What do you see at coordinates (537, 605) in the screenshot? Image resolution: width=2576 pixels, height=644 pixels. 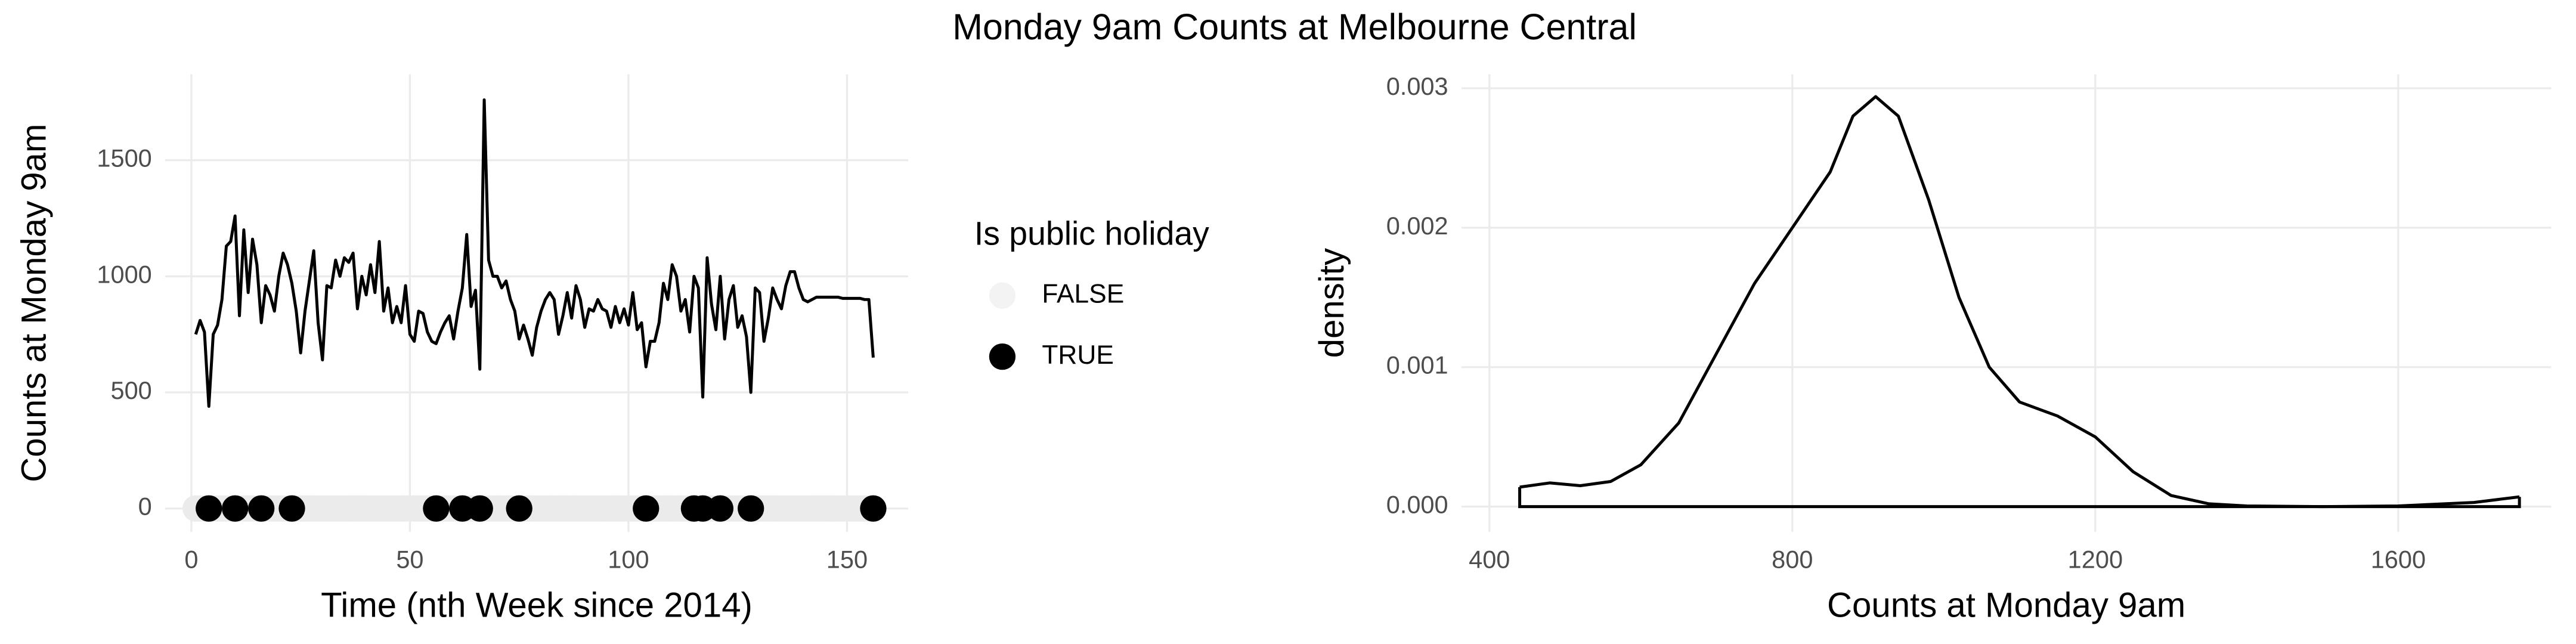 I see `x-axis-title: Time (nth Week since 2014)` at bounding box center [537, 605].